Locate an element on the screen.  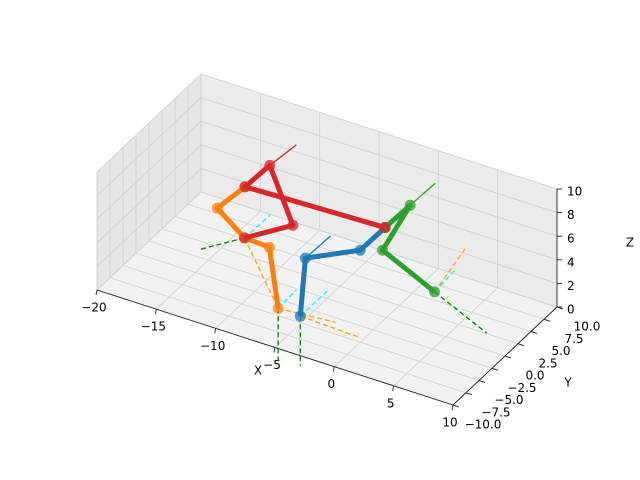
z-tick-label: 4 is located at coordinates (571, 262).